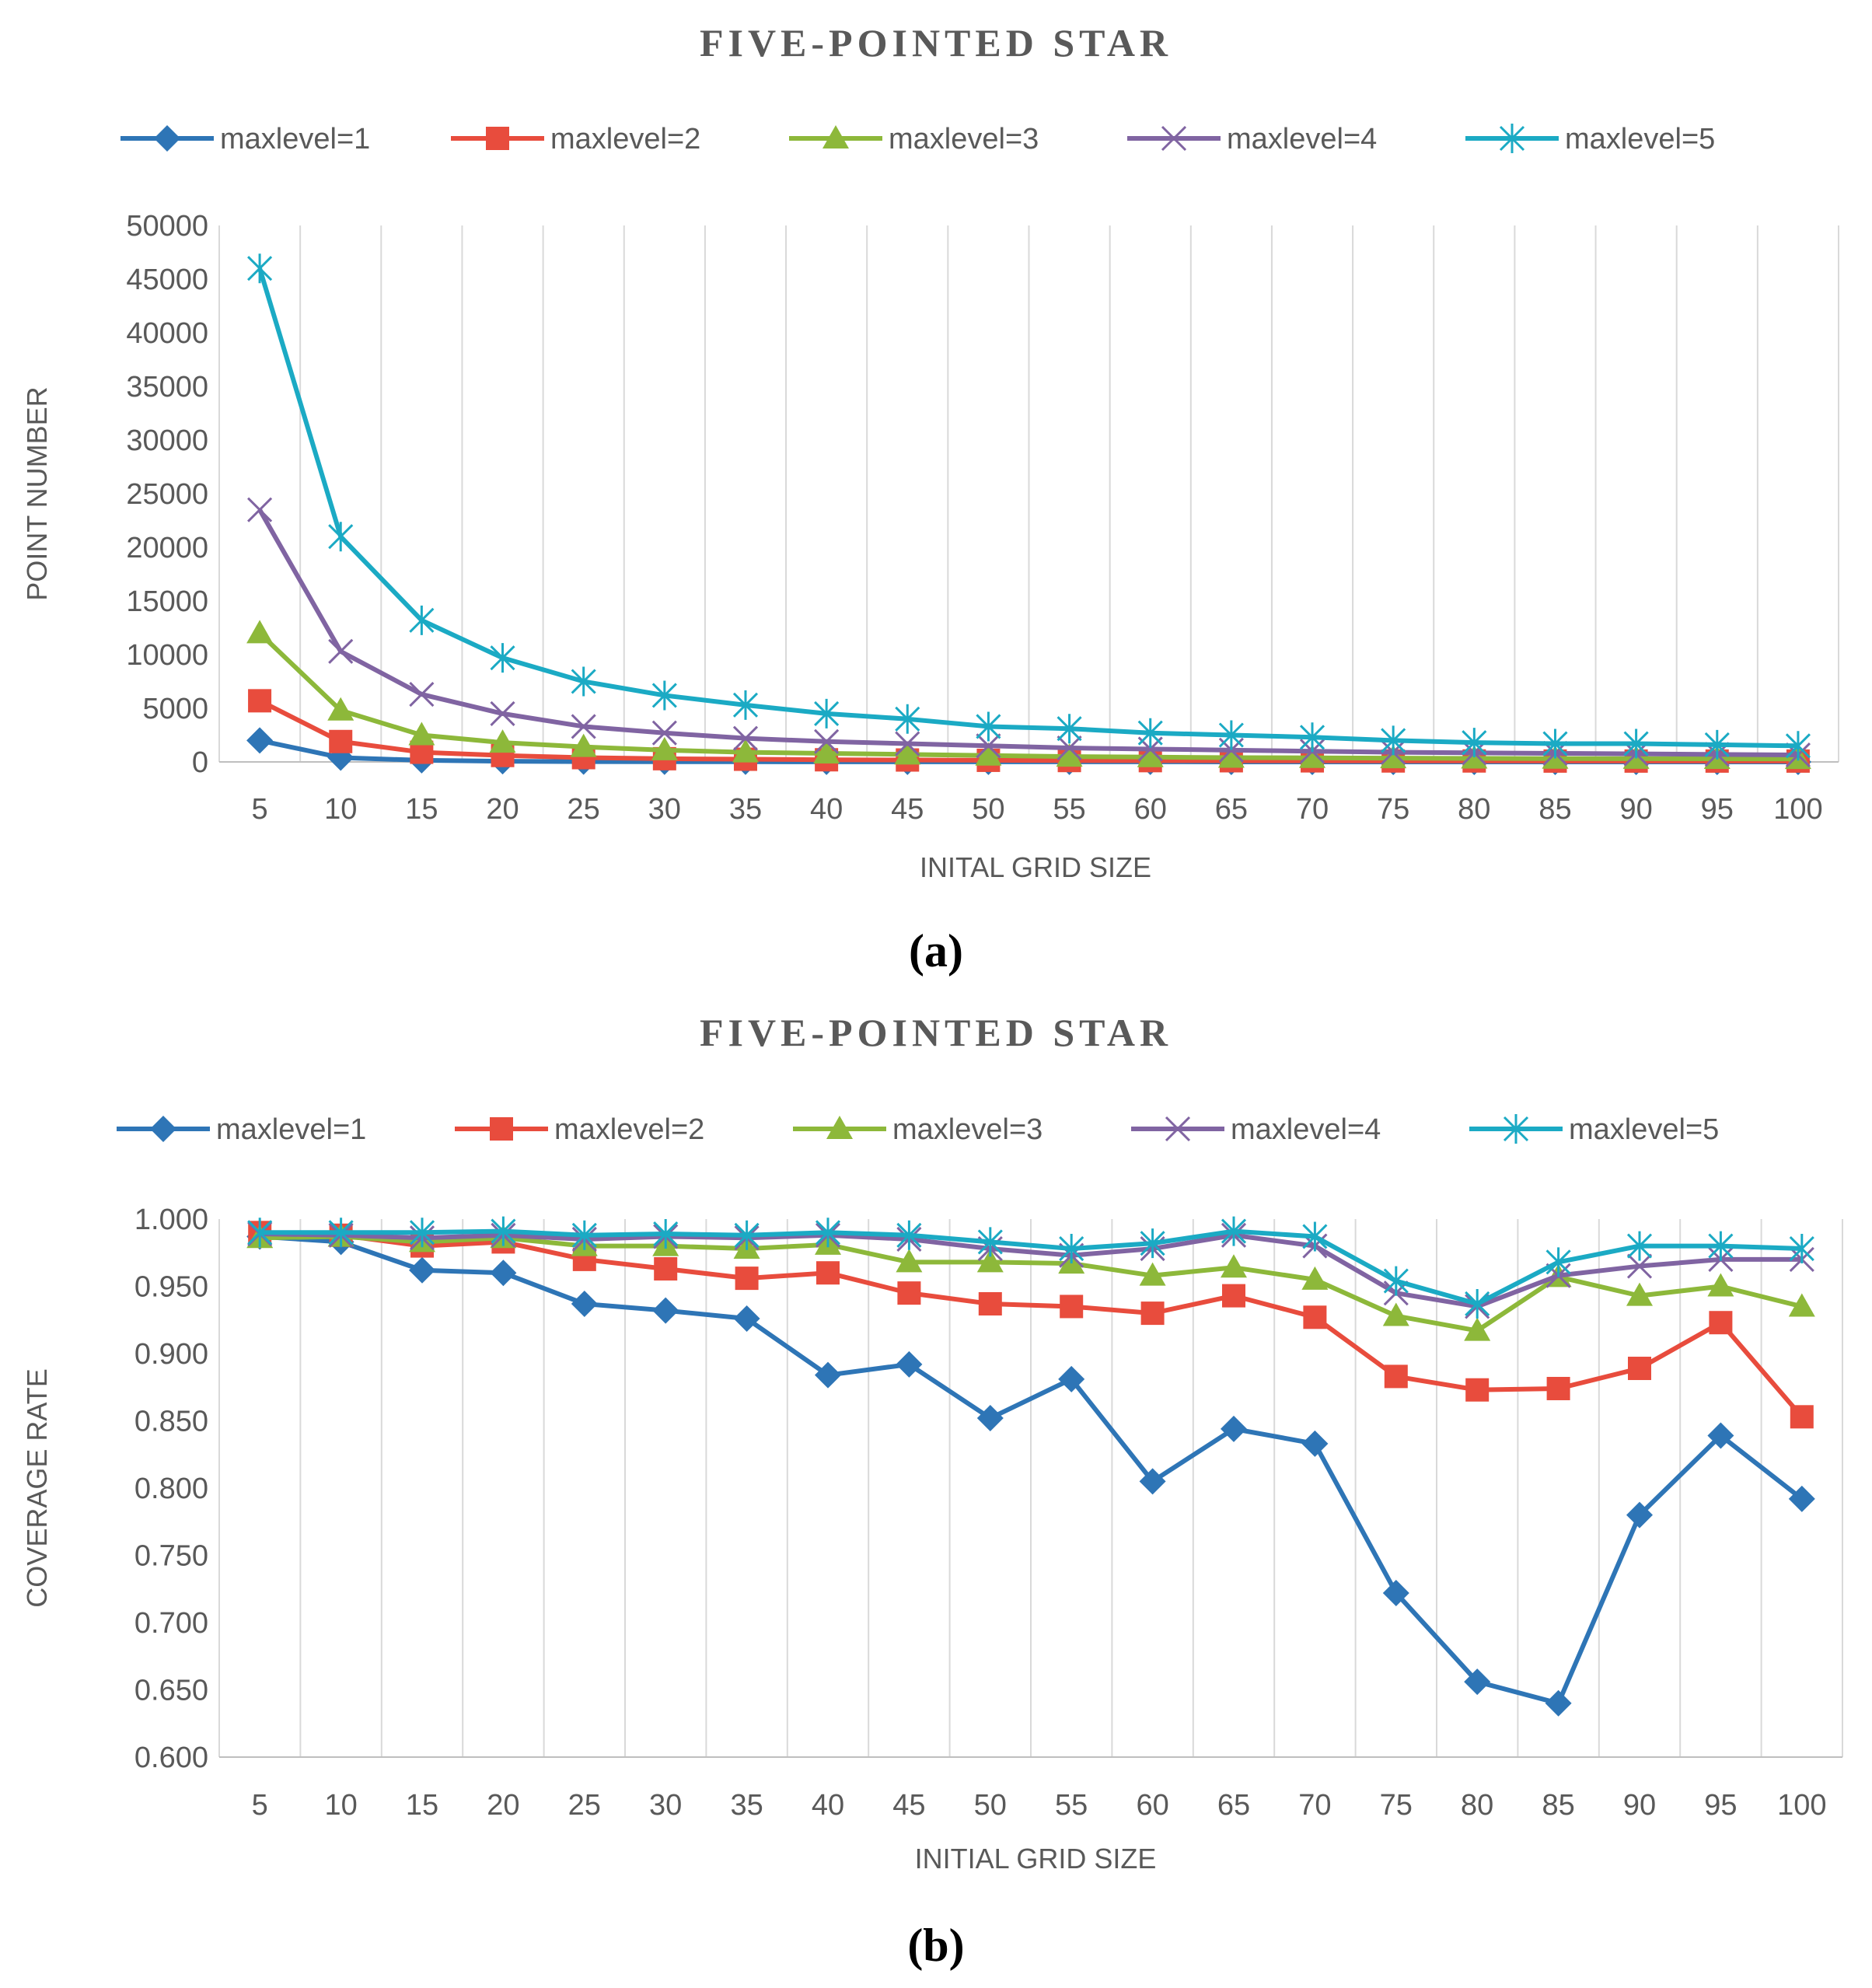  Describe the element at coordinates (988, 809) in the screenshot. I see `x-tick-label: 50` at that location.